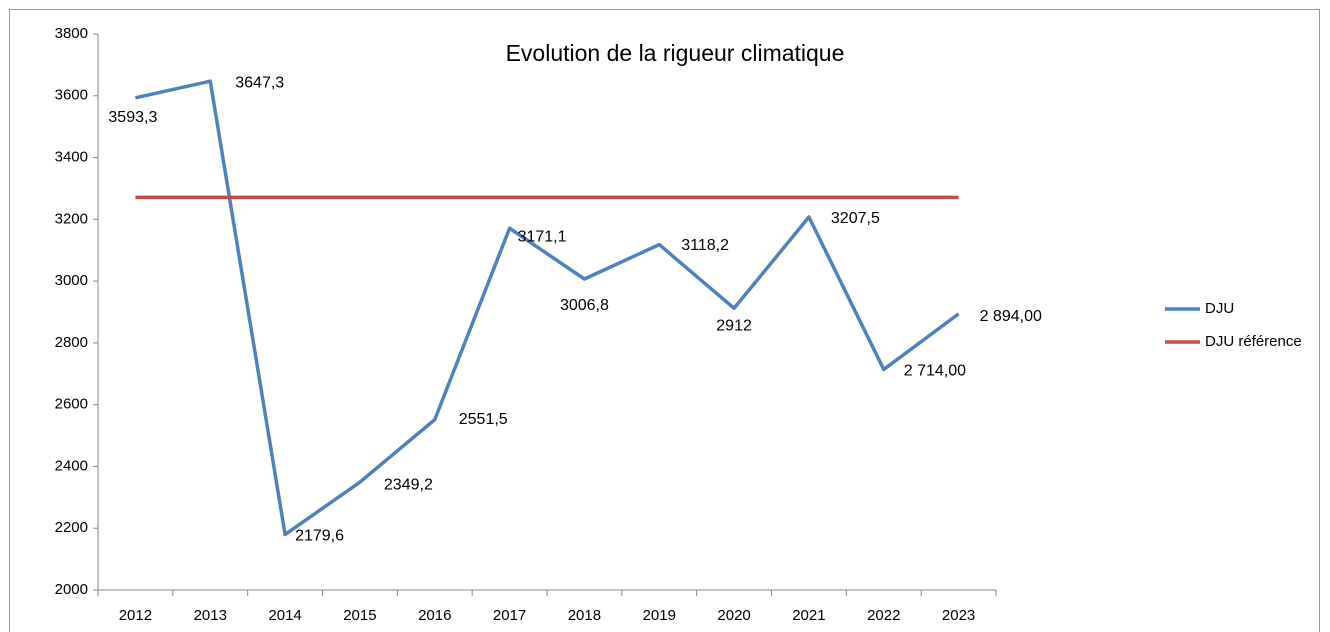 The width and height of the screenshot is (1330, 632). Describe the element at coordinates (855, 218) in the screenshot. I see `data-label: 3207,5` at that location.